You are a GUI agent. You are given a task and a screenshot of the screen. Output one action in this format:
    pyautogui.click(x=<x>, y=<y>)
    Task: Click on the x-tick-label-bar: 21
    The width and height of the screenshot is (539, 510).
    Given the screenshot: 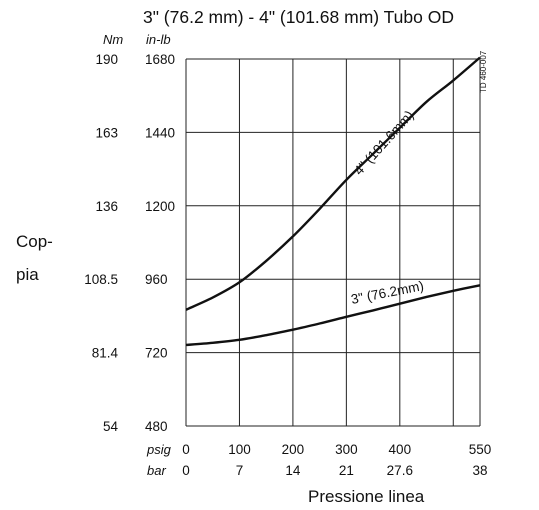 What is the action you would take?
    pyautogui.click(x=346, y=470)
    